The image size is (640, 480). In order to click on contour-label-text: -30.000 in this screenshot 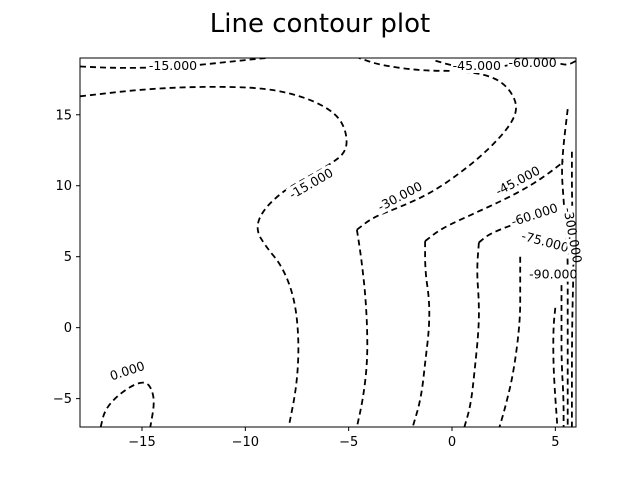, I will do `click(400, 196)`.